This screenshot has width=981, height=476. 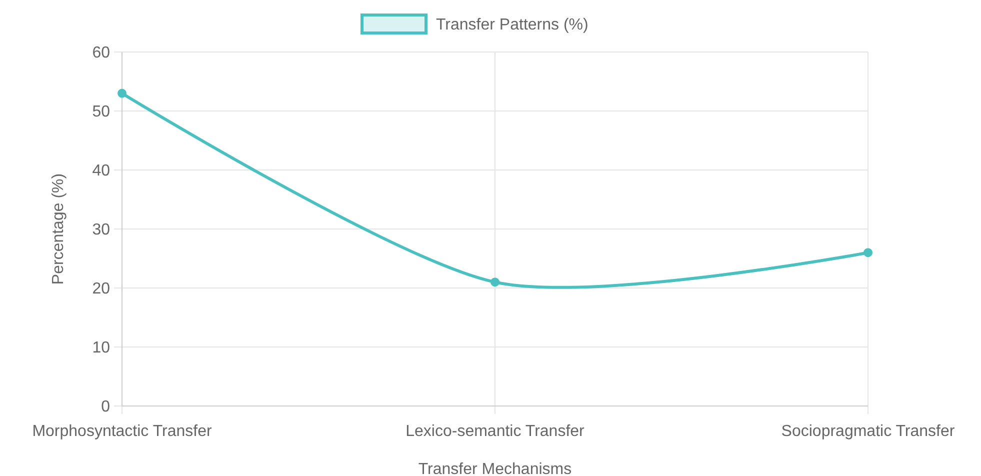 What do you see at coordinates (105, 407) in the screenshot?
I see `y-tick-label: 0` at bounding box center [105, 407].